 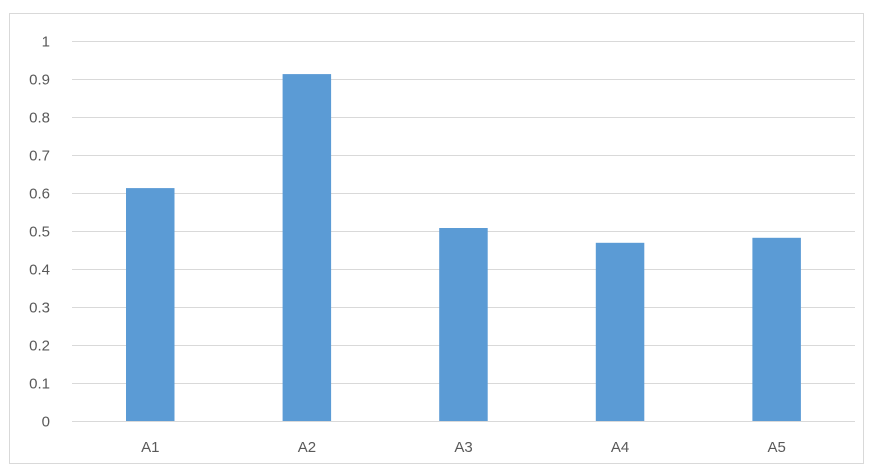 What do you see at coordinates (46, 42) in the screenshot?
I see `y-tick-label: 1` at bounding box center [46, 42].